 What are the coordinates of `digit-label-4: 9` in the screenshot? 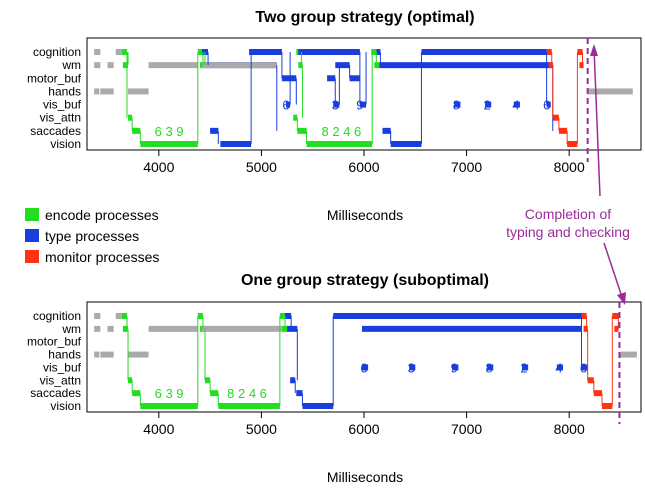 It's located at (454, 367).